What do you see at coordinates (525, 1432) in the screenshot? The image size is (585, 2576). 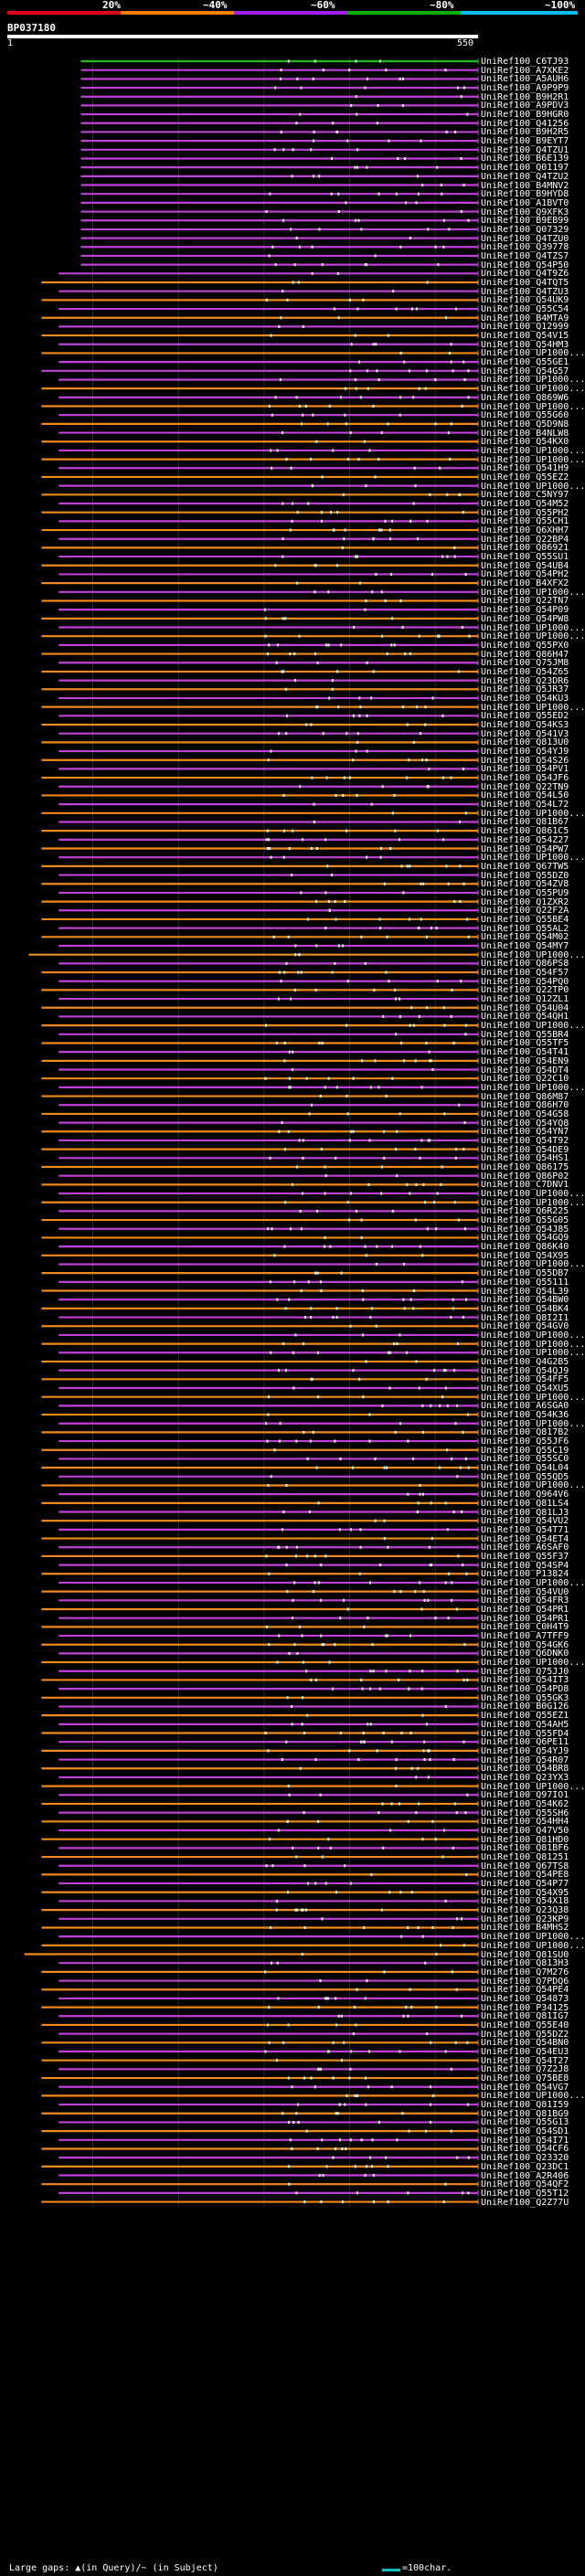 I see `hit-label: UniRef100_Q817B2` at bounding box center [525, 1432].